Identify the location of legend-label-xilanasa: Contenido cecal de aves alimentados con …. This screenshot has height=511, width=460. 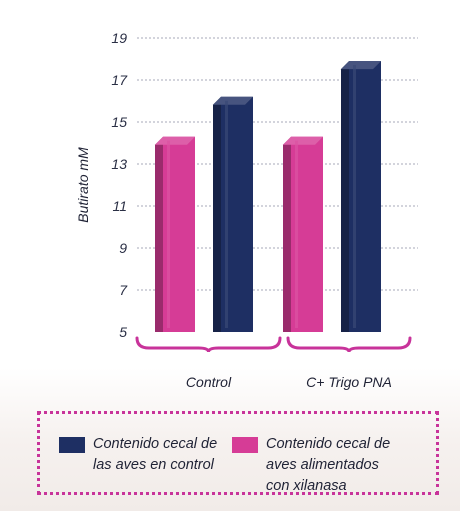
(328, 465).